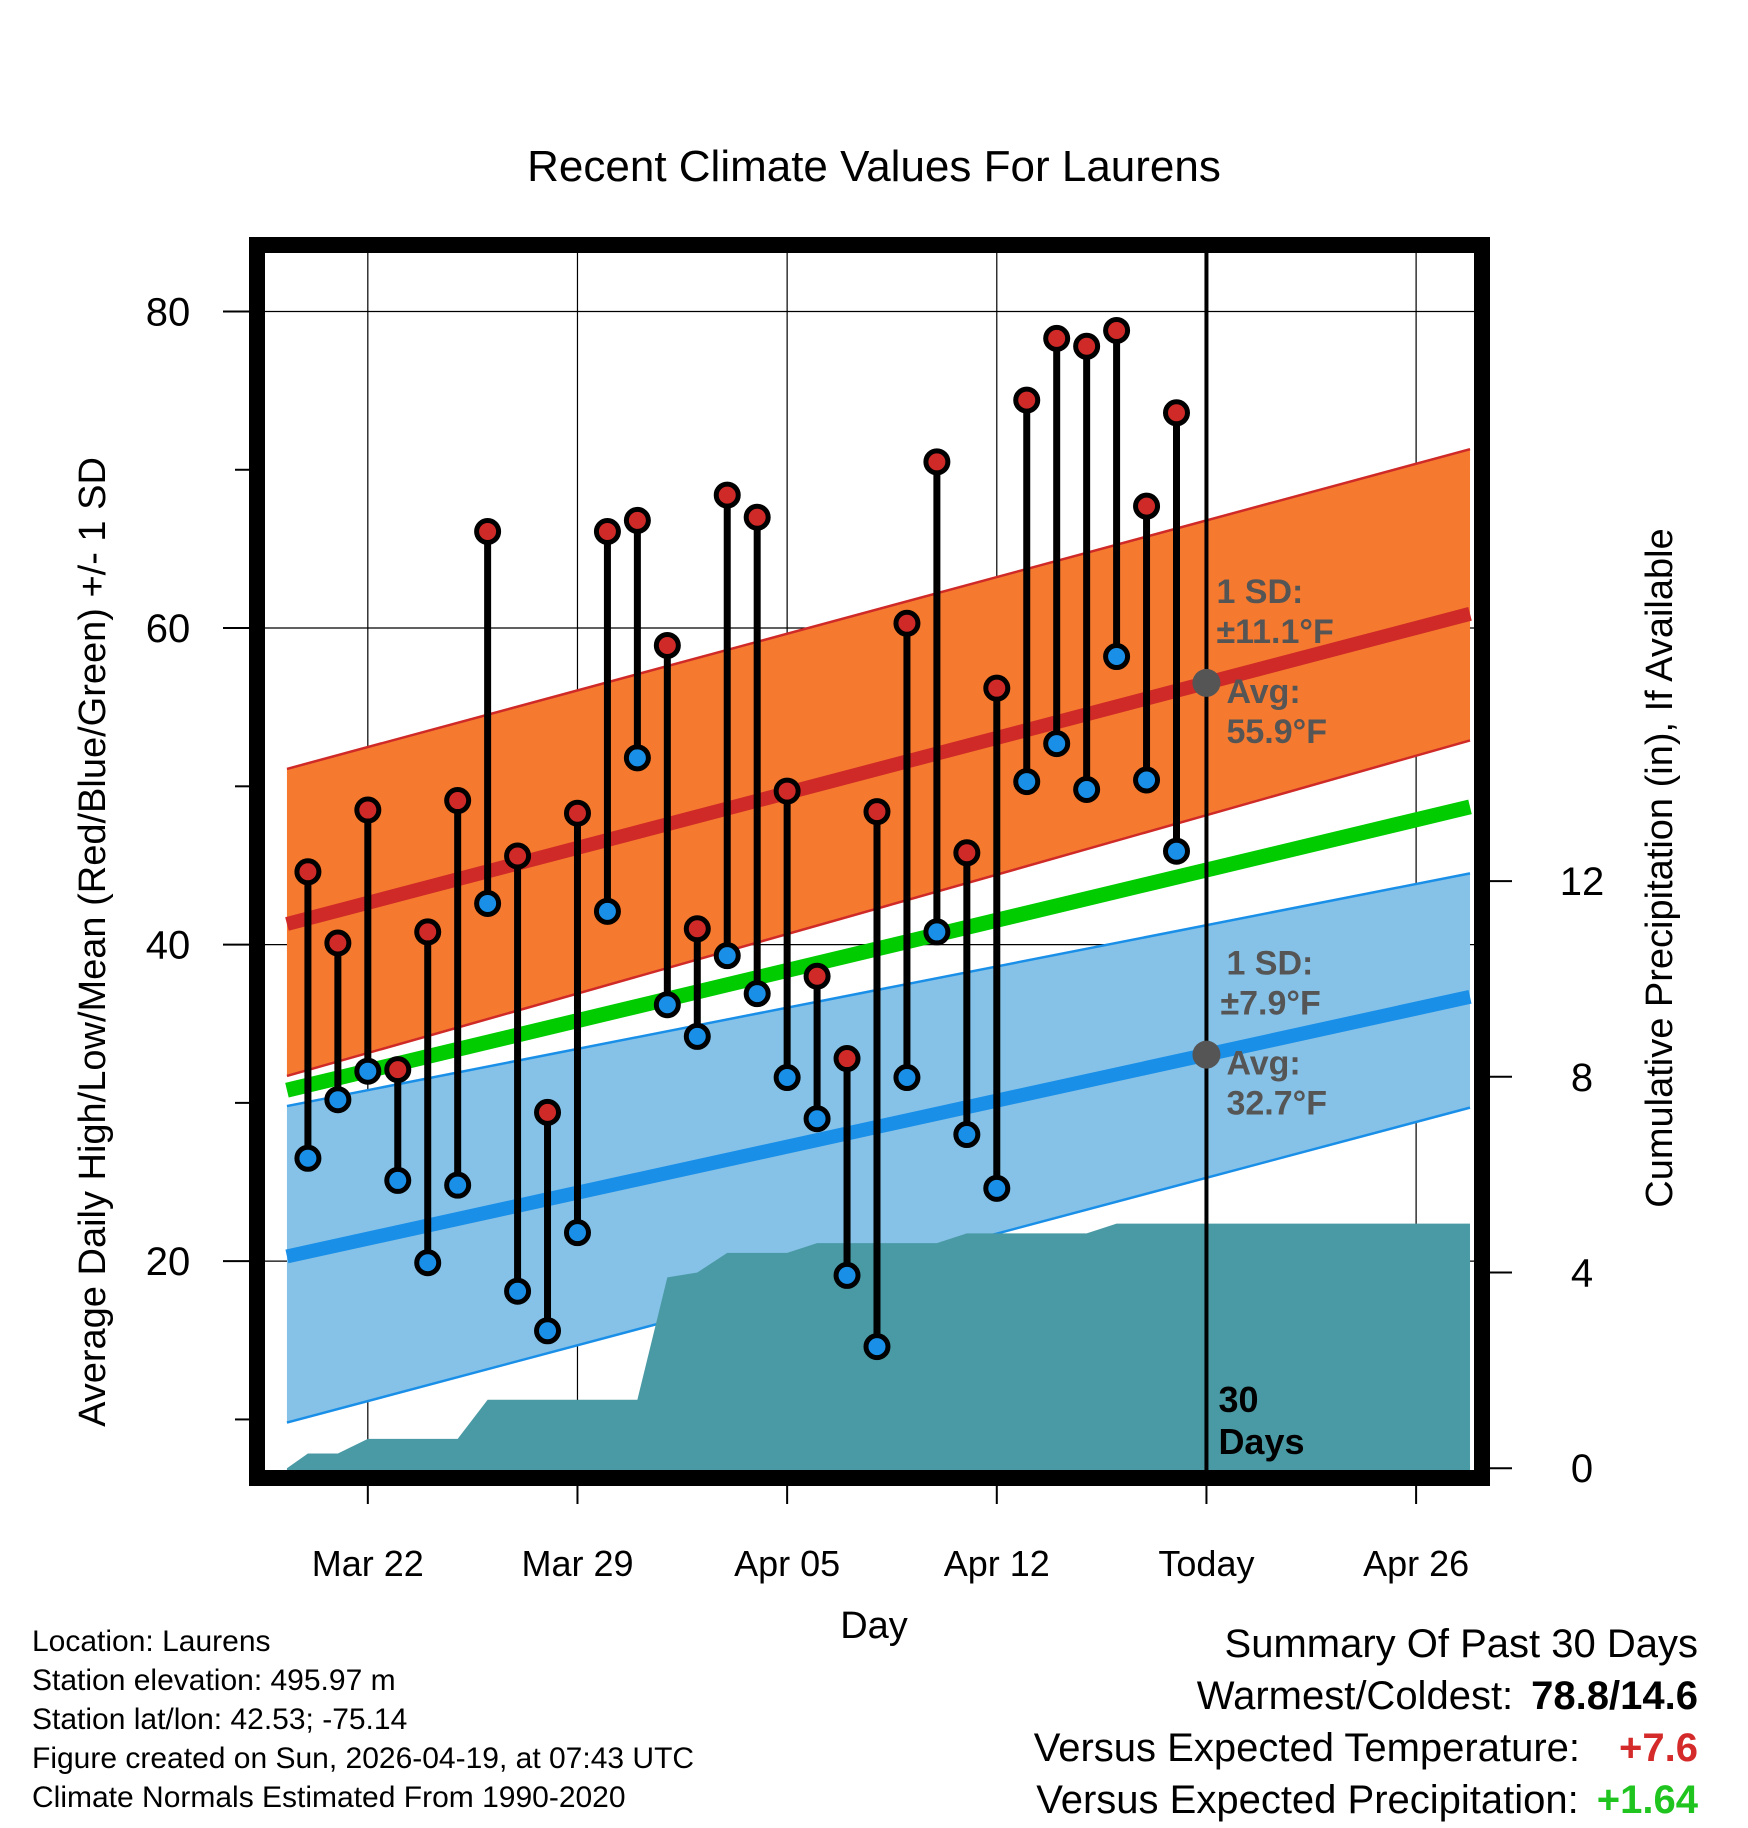 The height and width of the screenshot is (1828, 1748). What do you see at coordinates (874, 1626) in the screenshot?
I see `x-axis-label: Day` at bounding box center [874, 1626].